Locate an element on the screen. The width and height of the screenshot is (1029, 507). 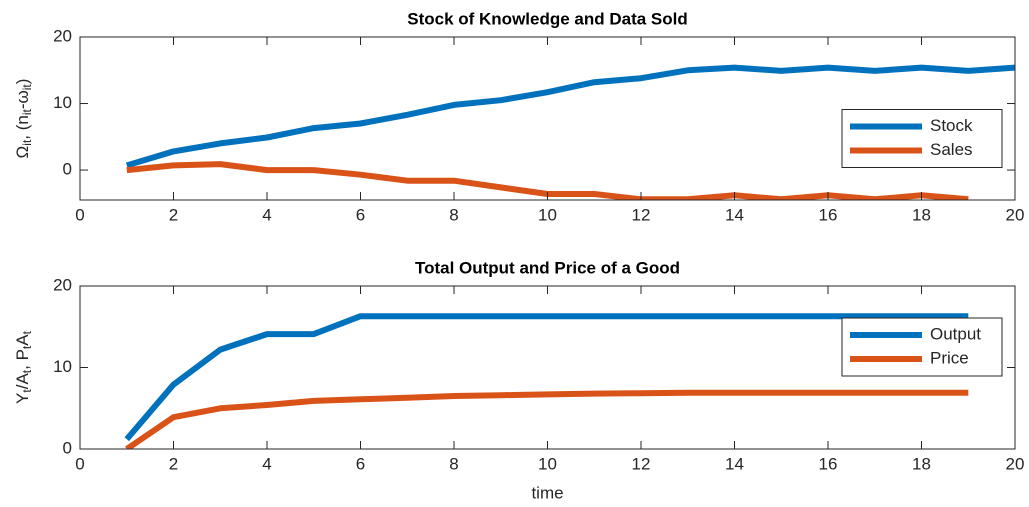
y-axis-label-part: Y is located at coordinates (22, 398).